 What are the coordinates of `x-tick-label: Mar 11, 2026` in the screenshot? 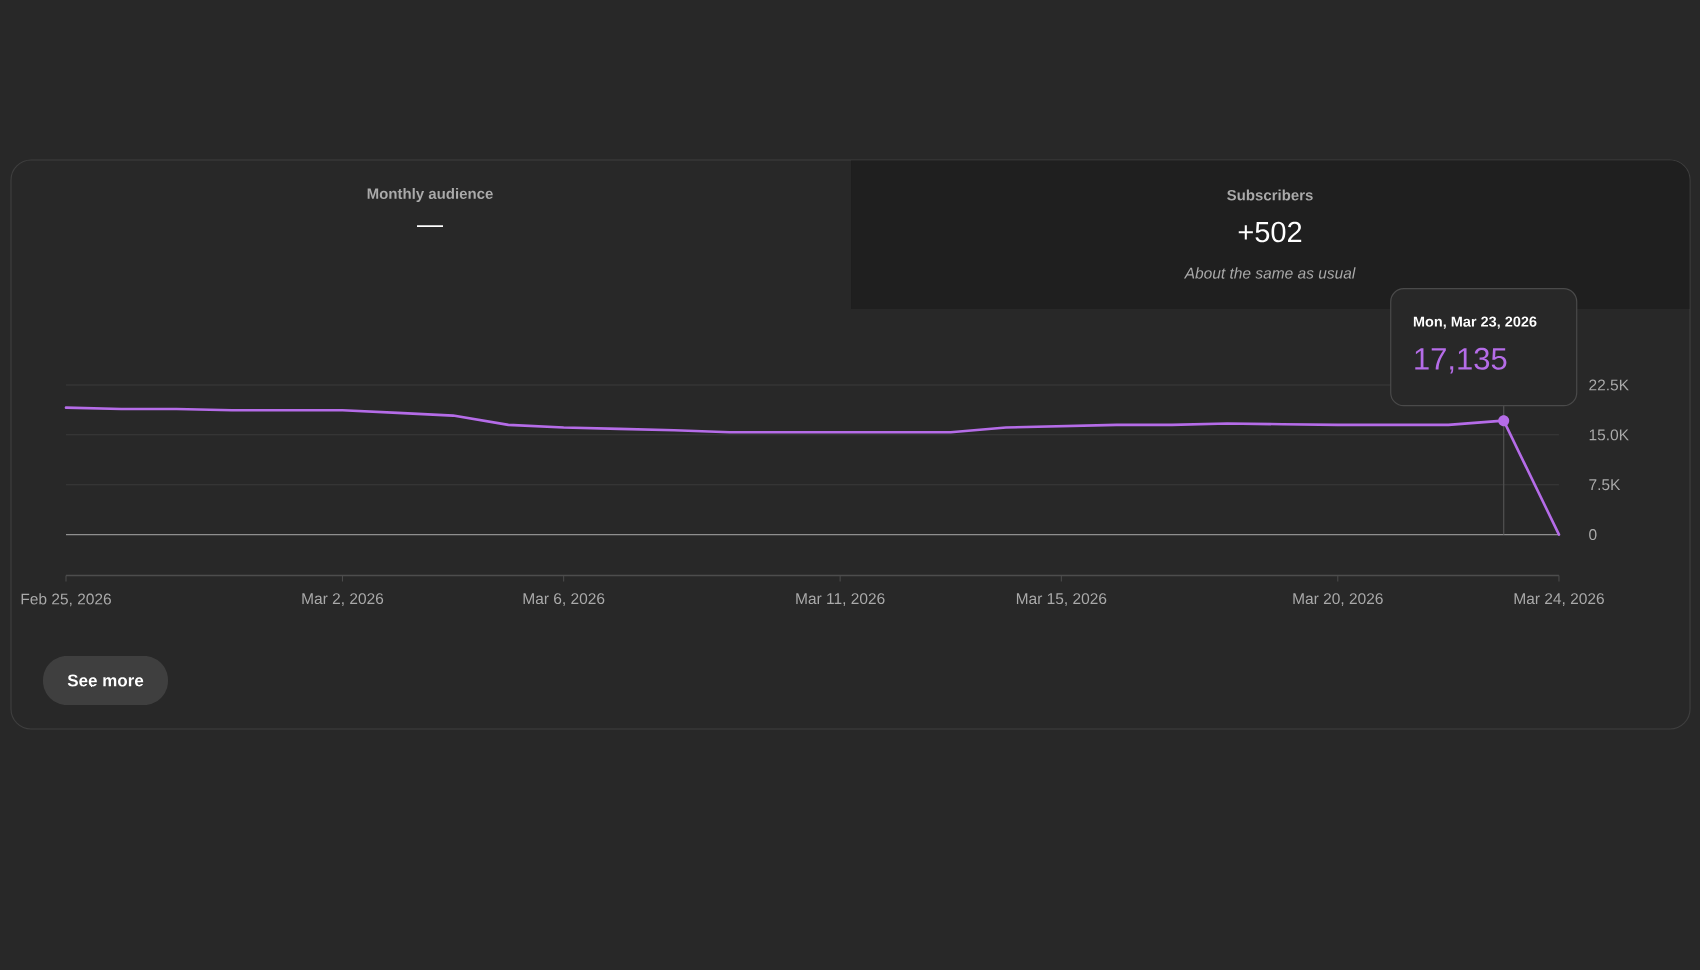 It's located at (840, 599).